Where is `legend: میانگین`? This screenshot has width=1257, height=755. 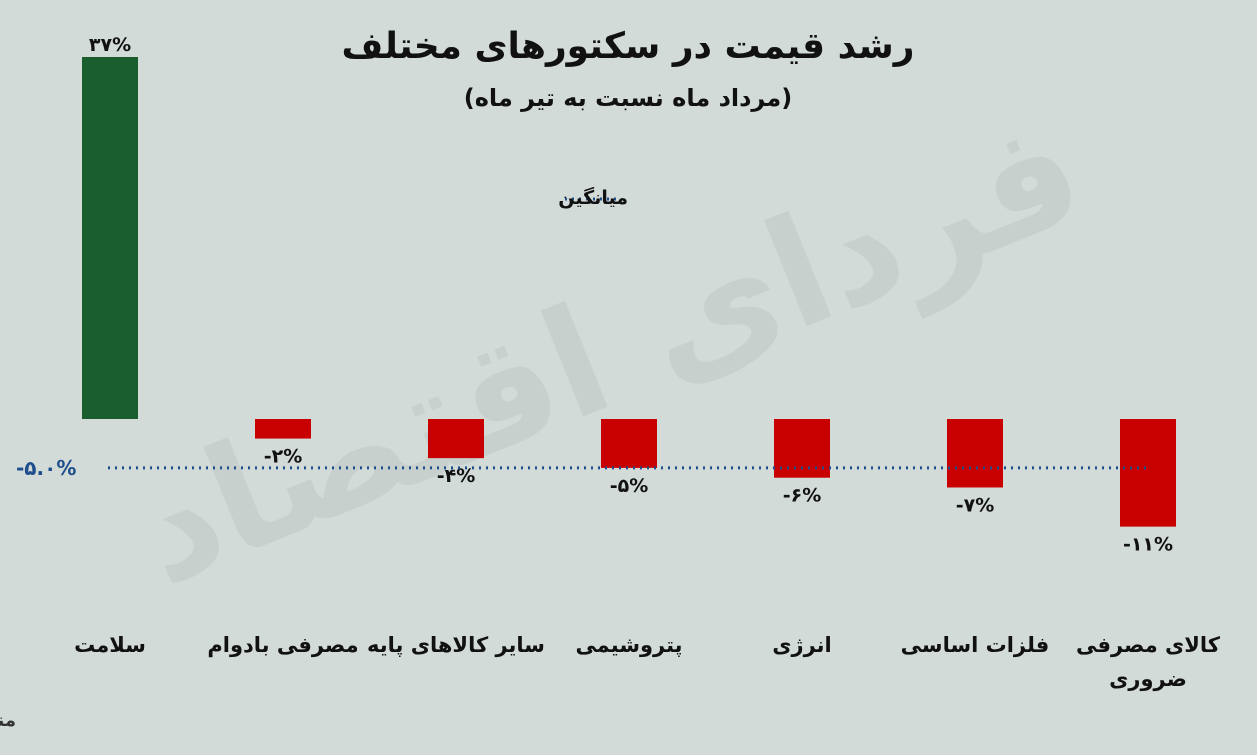 legend: میانگین is located at coordinates (593, 197).